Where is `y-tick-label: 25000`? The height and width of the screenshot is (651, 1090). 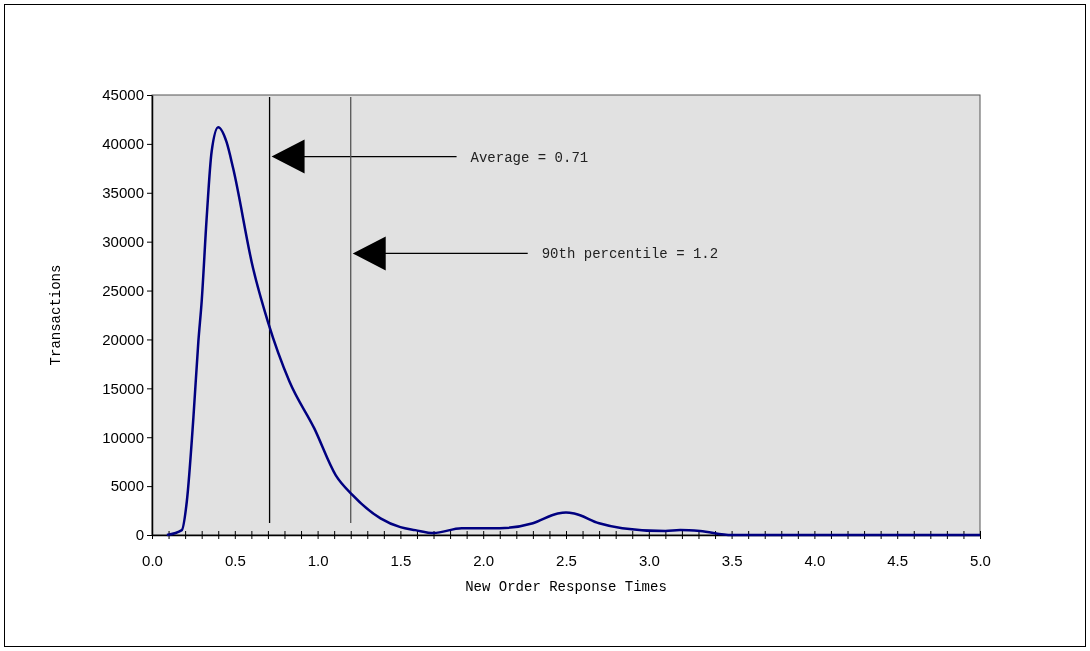
y-tick-label: 25000 is located at coordinates (123, 290).